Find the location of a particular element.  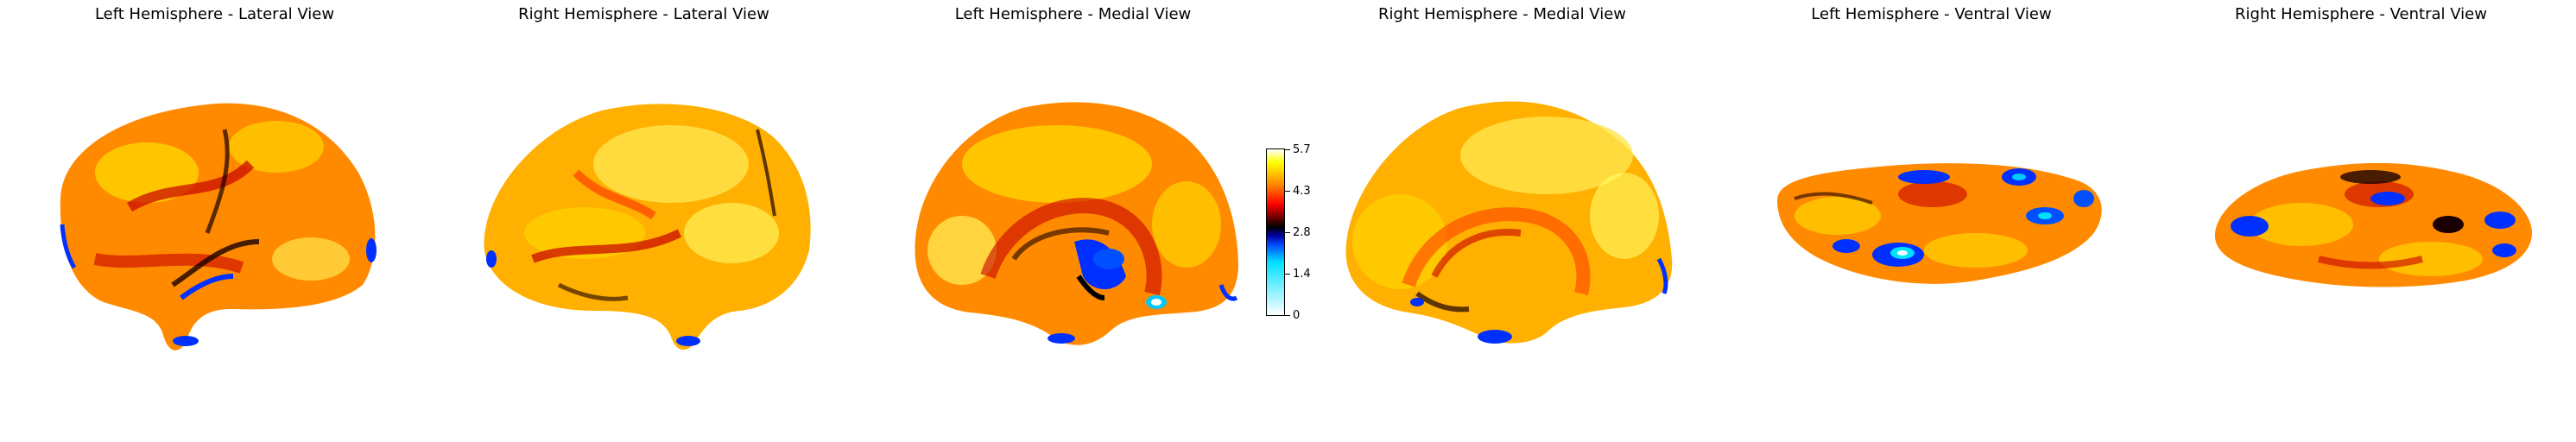

colorbar is located at coordinates (1275, 232).